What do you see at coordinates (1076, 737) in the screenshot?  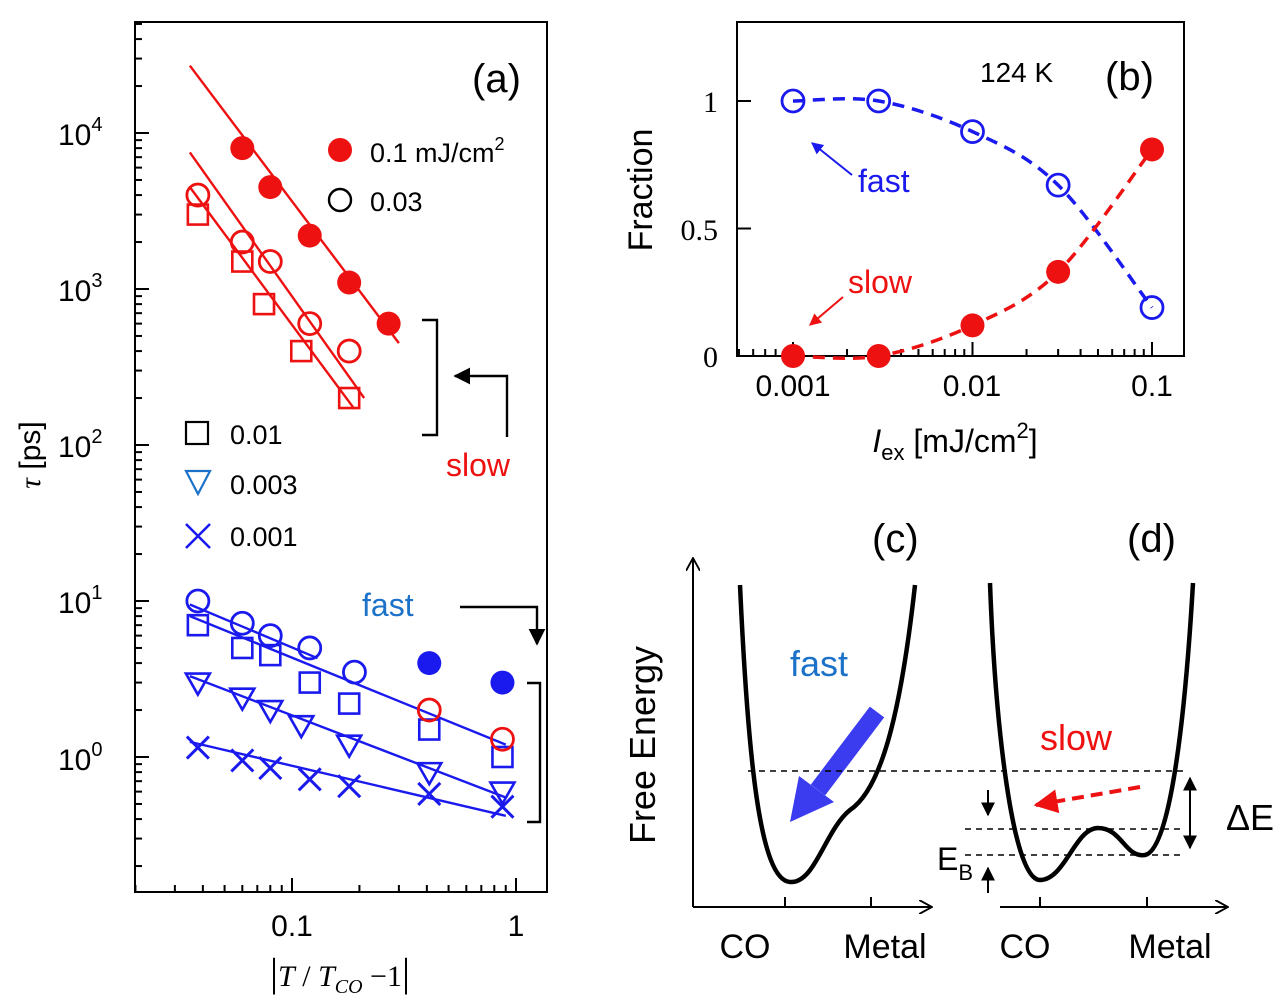 I see `panel-d-slow-label: slow` at bounding box center [1076, 737].